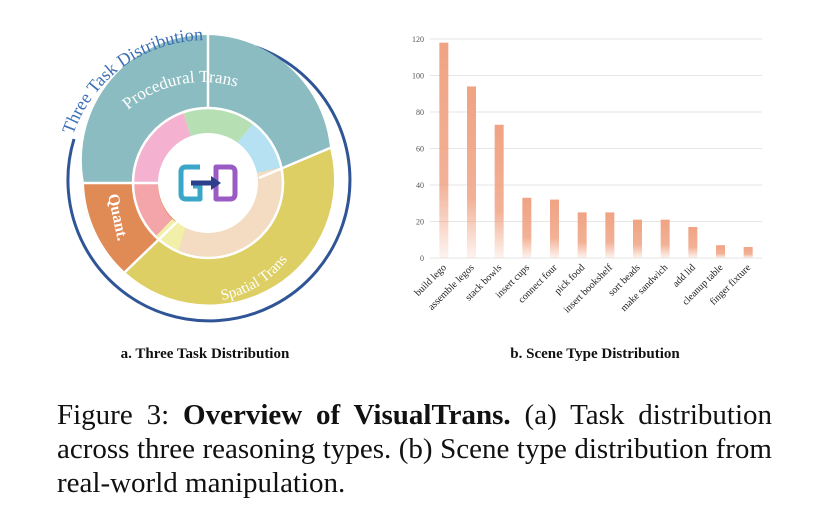  I want to click on y-tick-label: 0, so click(422, 258).